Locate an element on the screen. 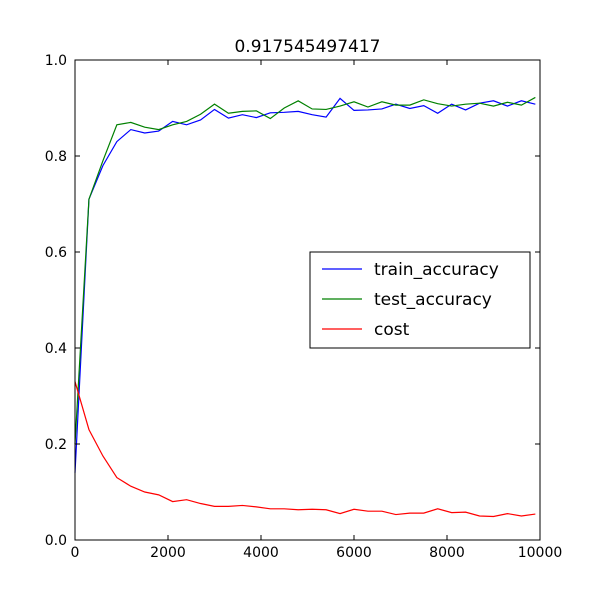 The image size is (600, 600). y-tick-label: 0.6 is located at coordinates (56, 253).